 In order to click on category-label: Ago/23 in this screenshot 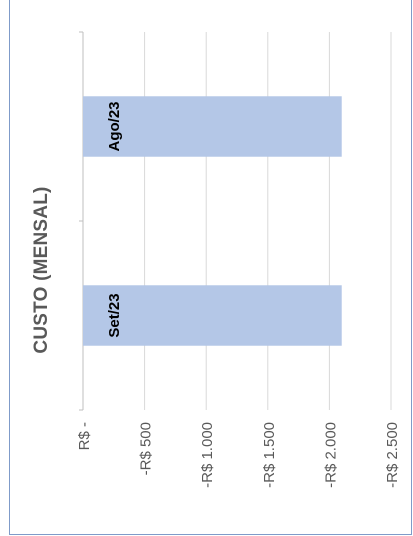, I will do `click(114, 126)`.